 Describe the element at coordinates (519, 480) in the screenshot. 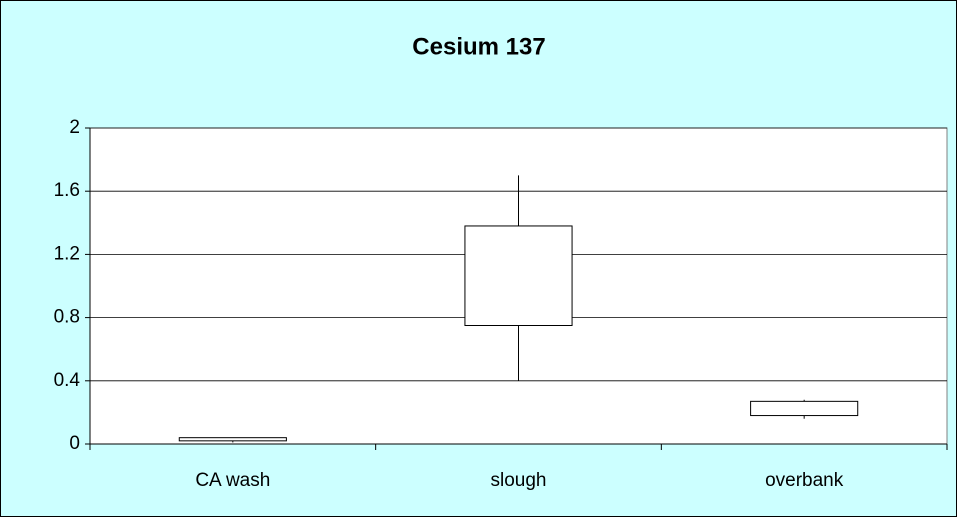

I see `x-tick-label: slough` at that location.